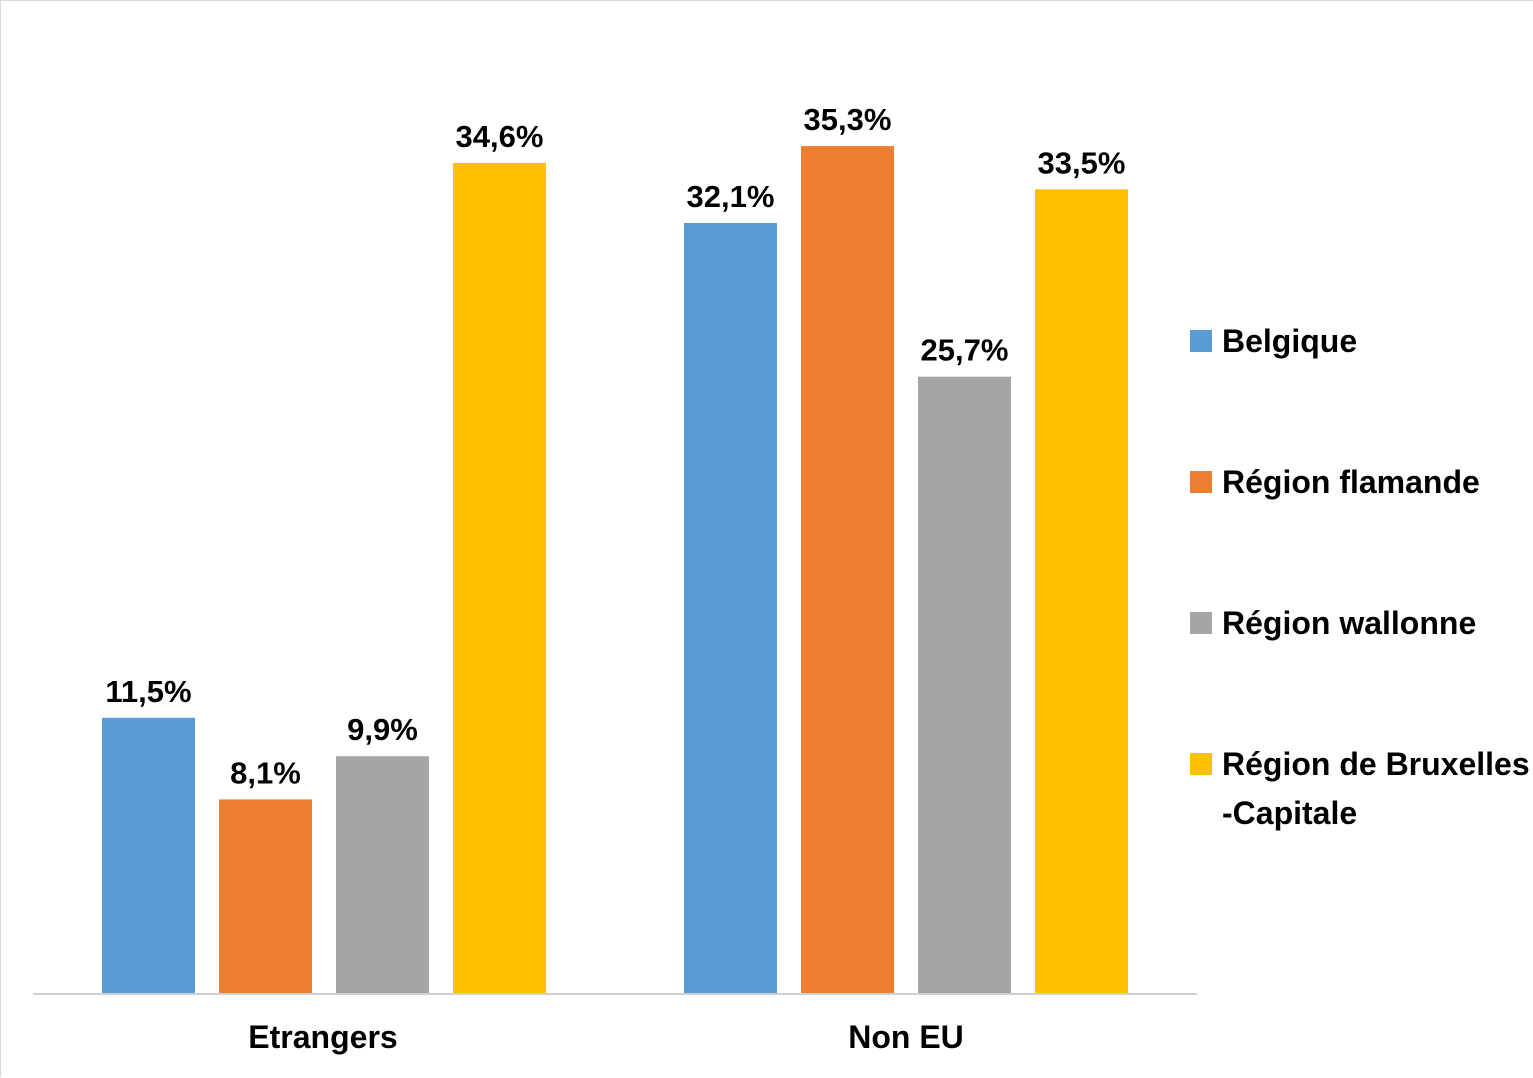 The width and height of the screenshot is (1533, 1078). I want to click on value-label-1-3: 33,5%, so click(1082, 162).